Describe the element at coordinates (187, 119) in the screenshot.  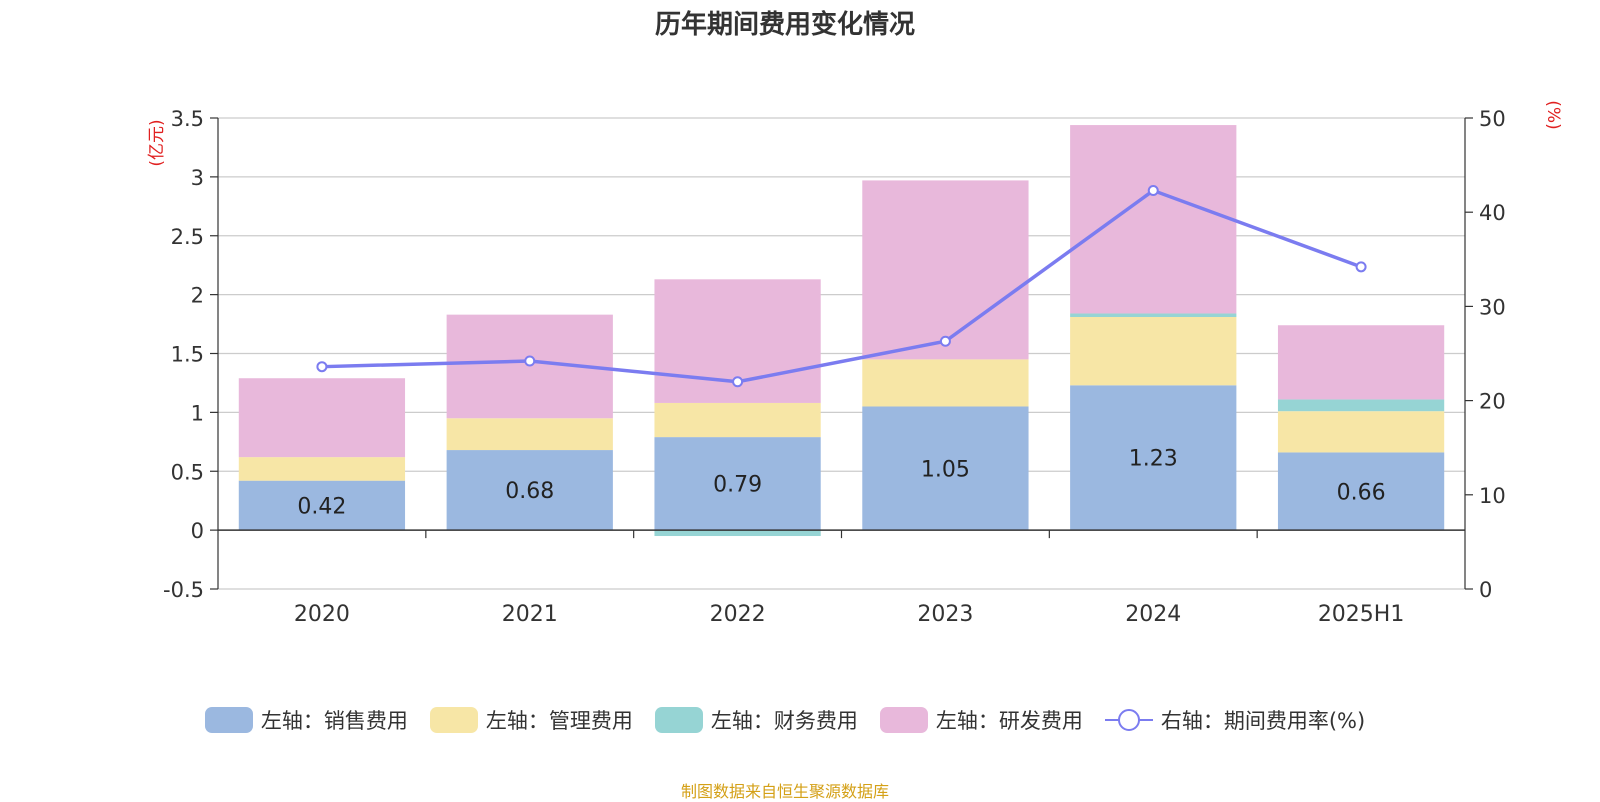
I see `left-tick-label: 3.5` at that location.